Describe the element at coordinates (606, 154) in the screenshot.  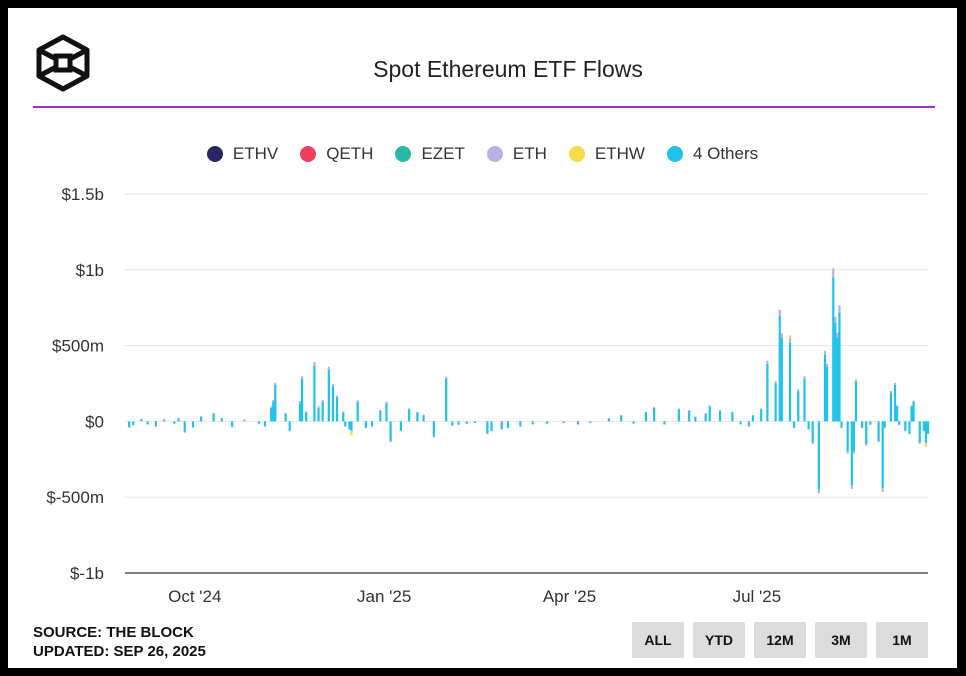
I see `legend-item-ethw: ETHW` at that location.